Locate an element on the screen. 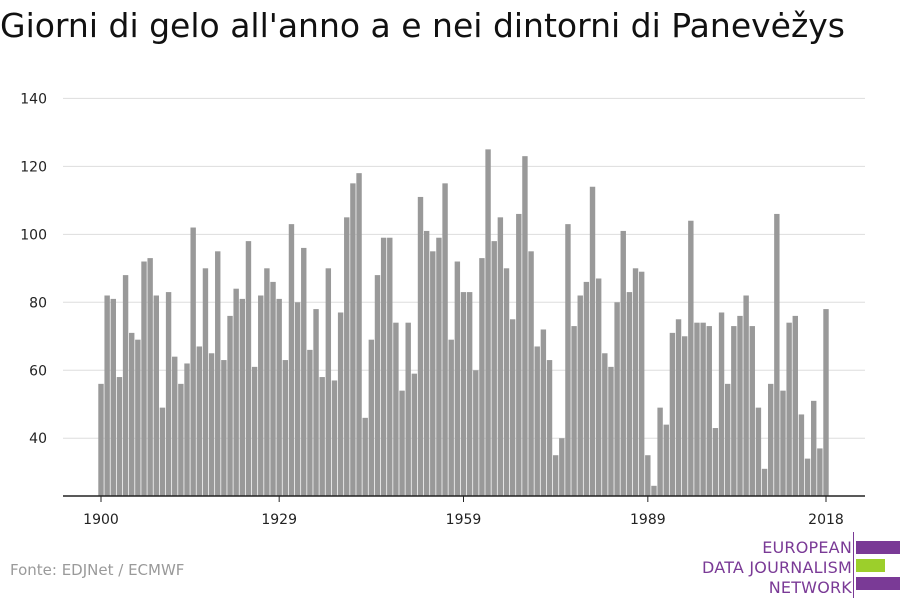  logo-line-european: EUROPEAN is located at coordinates (807, 547).